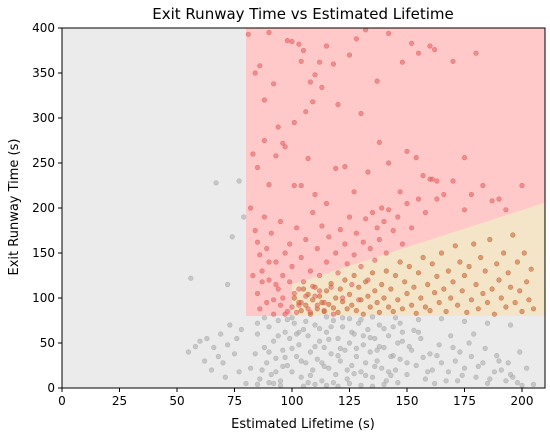  Describe the element at coordinates (43, 118) in the screenshot. I see `y-tick-label: 300` at that location.